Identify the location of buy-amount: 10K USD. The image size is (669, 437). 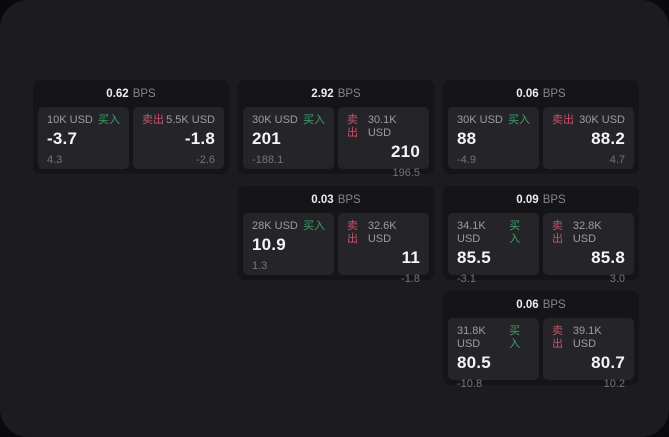
(70, 120).